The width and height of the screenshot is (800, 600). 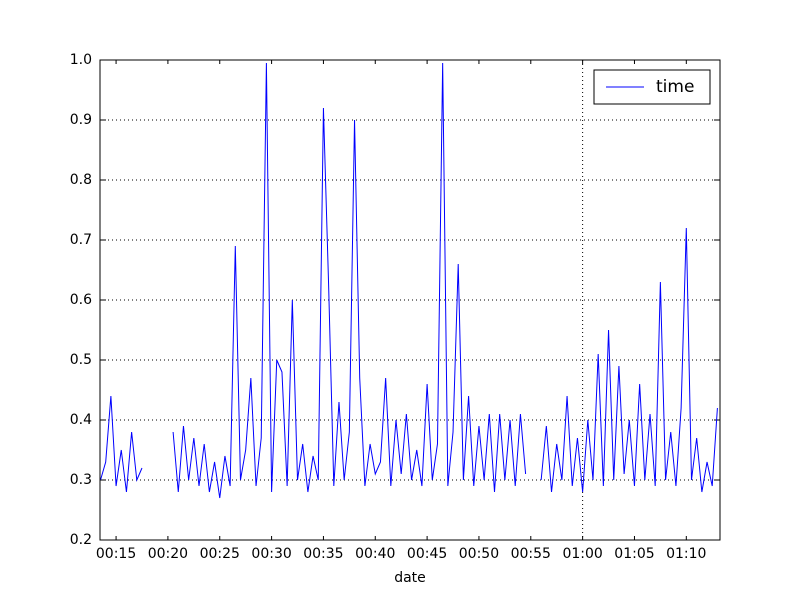 I want to click on y-tick-label: 0.8, so click(x=81, y=180).